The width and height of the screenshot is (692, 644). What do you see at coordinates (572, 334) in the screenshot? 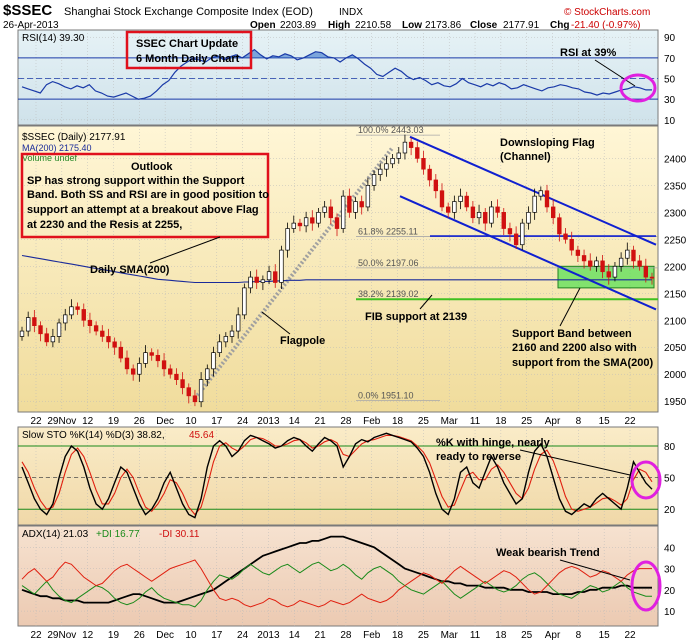
I see `band-label-line1: Support Band between` at bounding box center [572, 334].